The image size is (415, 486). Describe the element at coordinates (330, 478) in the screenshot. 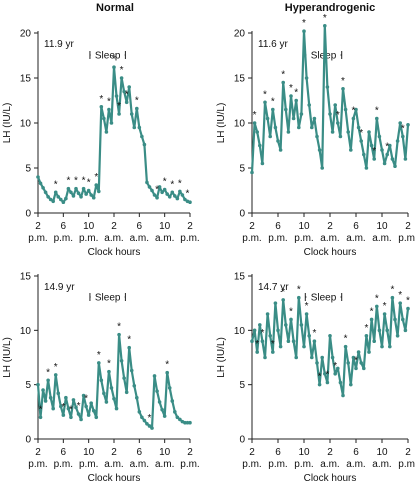

I see `x-axis-title: Clock hours` at that location.